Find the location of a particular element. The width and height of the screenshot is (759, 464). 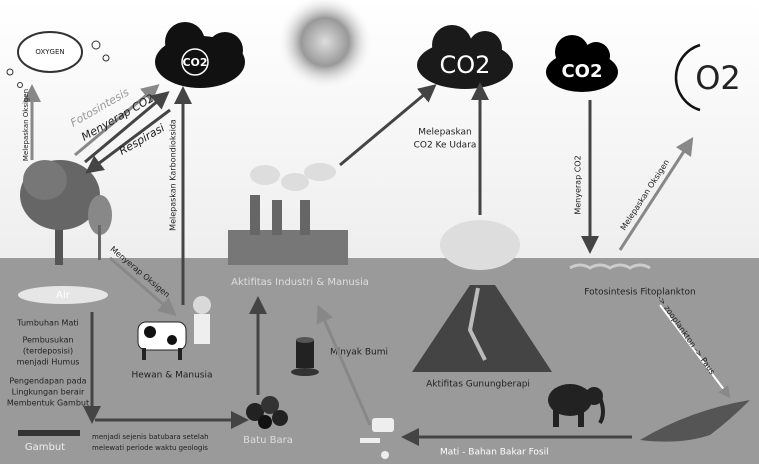

text-line: Lingkungan berair is located at coordinates (48, 392).